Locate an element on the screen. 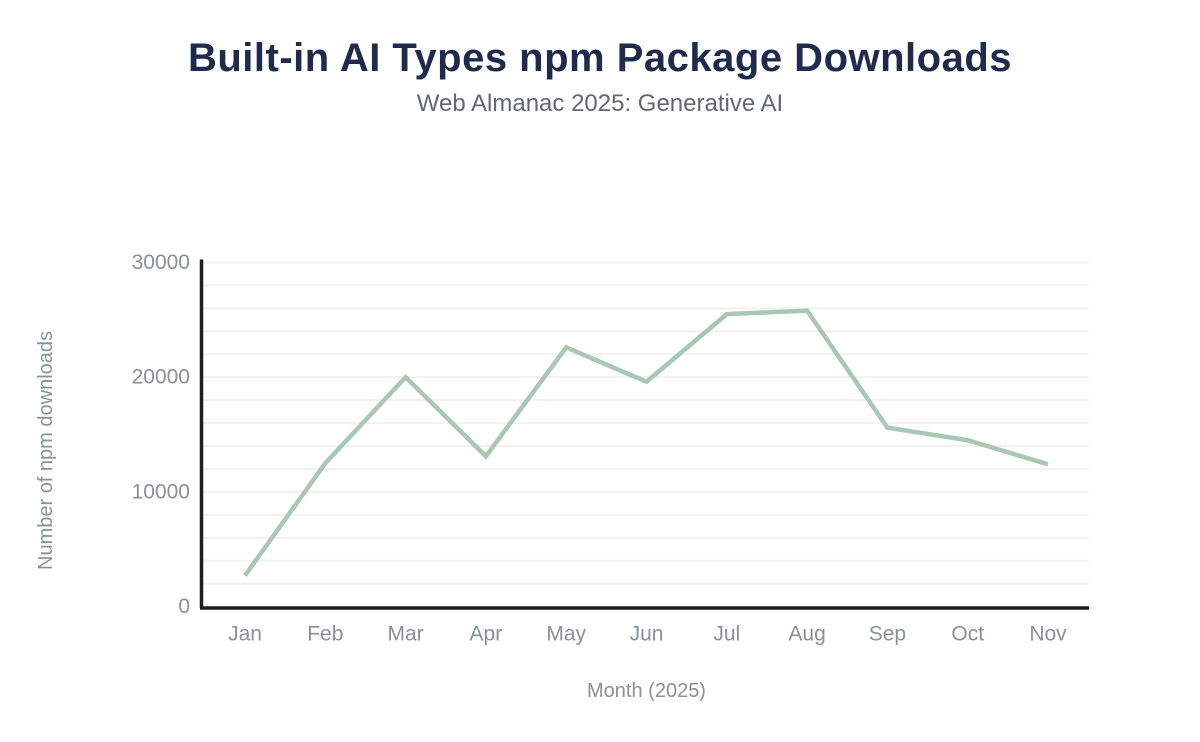 This screenshot has width=1200, height=742. x-tick-label-mar: Mar is located at coordinates (406, 634).